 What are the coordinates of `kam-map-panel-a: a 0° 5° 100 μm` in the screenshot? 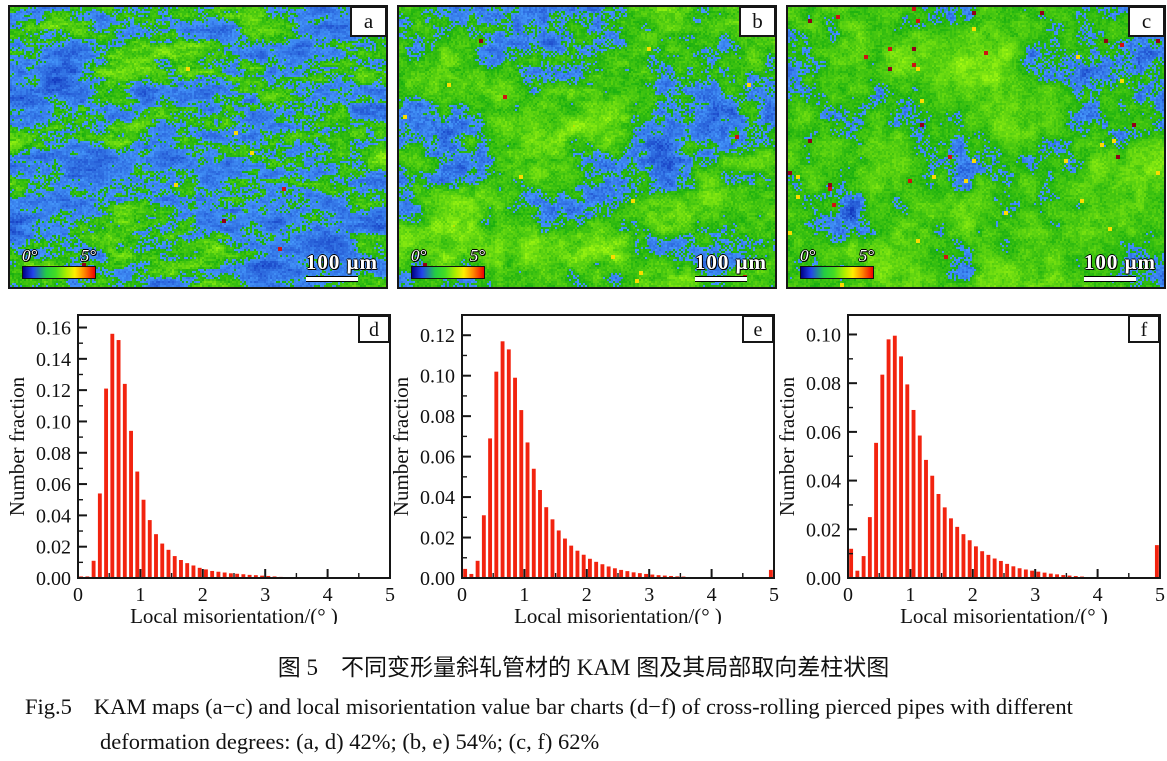 It's located at (198, 147).